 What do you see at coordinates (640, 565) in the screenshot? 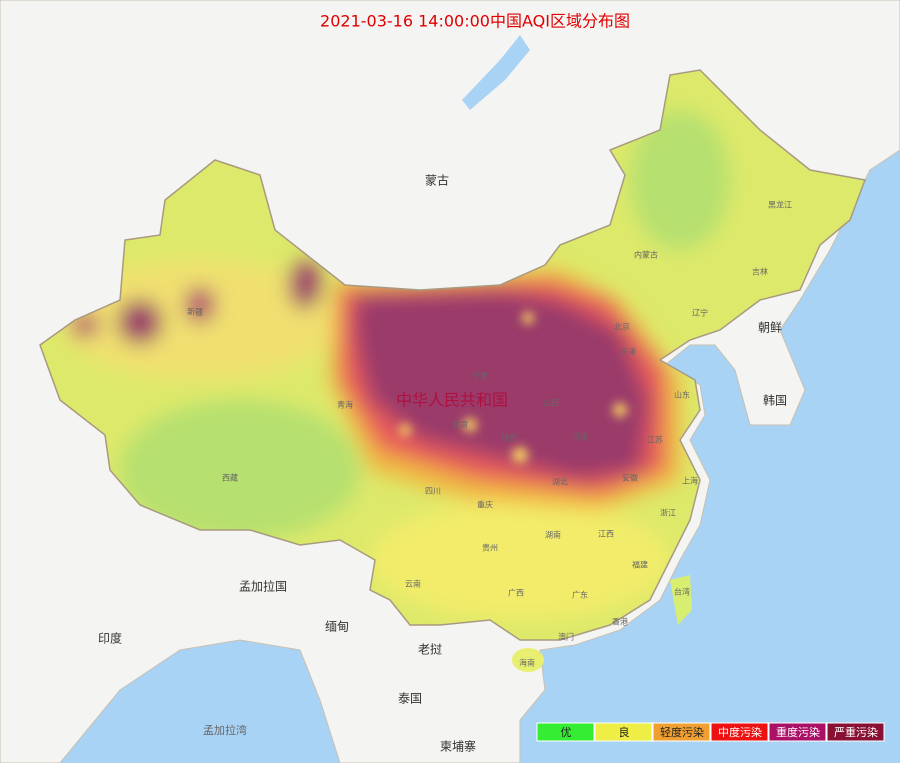
I see `province-label: 福建` at bounding box center [640, 565].